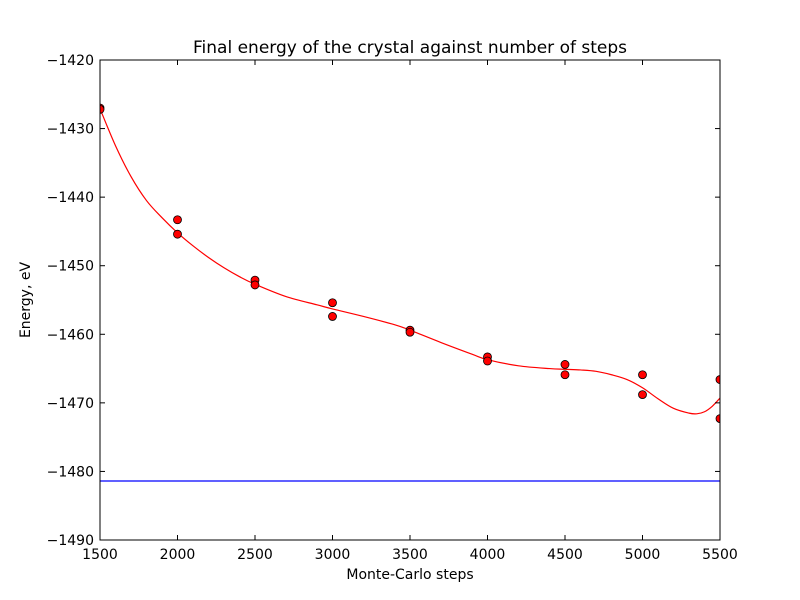 This screenshot has height=600, width=800. Describe the element at coordinates (70, 541) in the screenshot. I see `y-tick-label: −1490` at that location.